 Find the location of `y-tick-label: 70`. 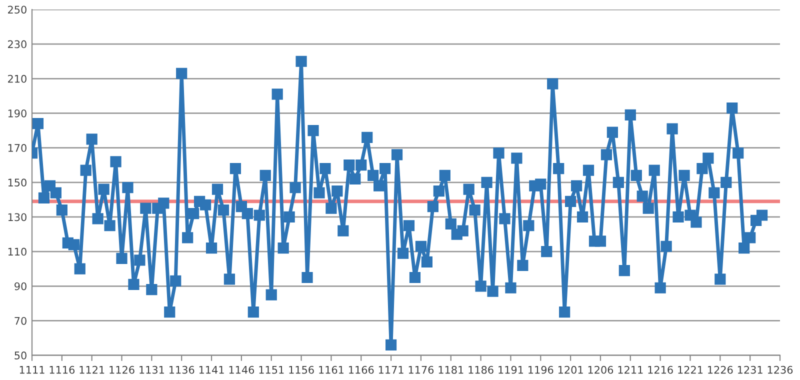

y-tick-label: 70 is located at coordinates (20, 320).